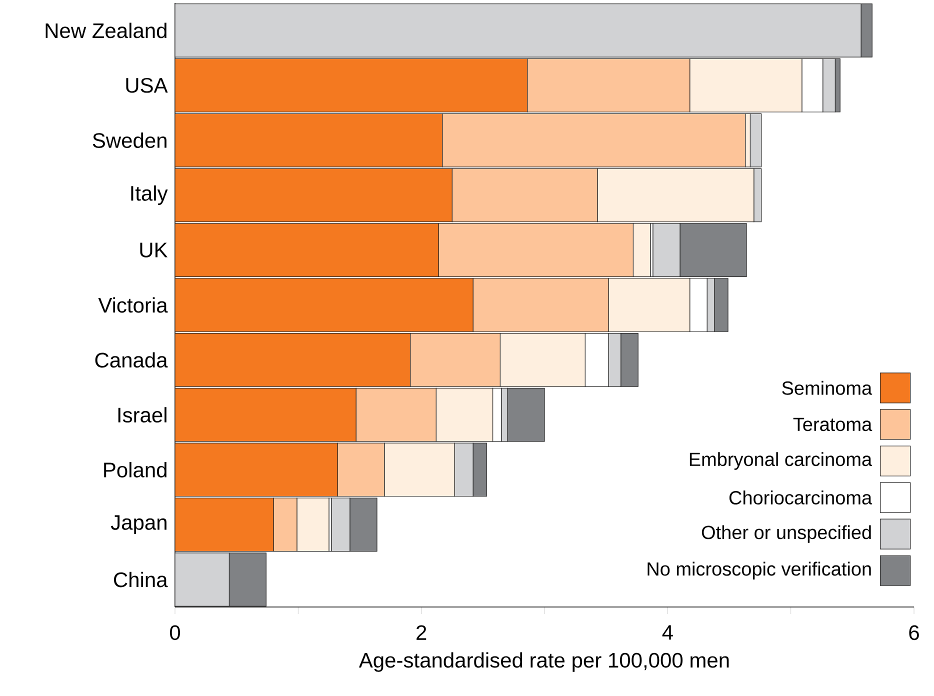 Image resolution: width=934 pixels, height=696 pixels. Describe the element at coordinates (135, 470) in the screenshot. I see `y-tick-label: Poland` at that location.